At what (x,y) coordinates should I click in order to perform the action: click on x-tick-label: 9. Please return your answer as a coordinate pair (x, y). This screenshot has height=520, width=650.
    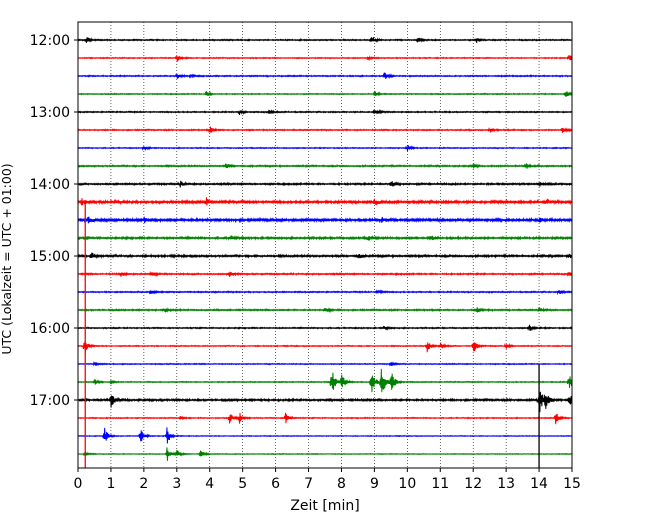
    Looking at the image, I should click on (374, 484).